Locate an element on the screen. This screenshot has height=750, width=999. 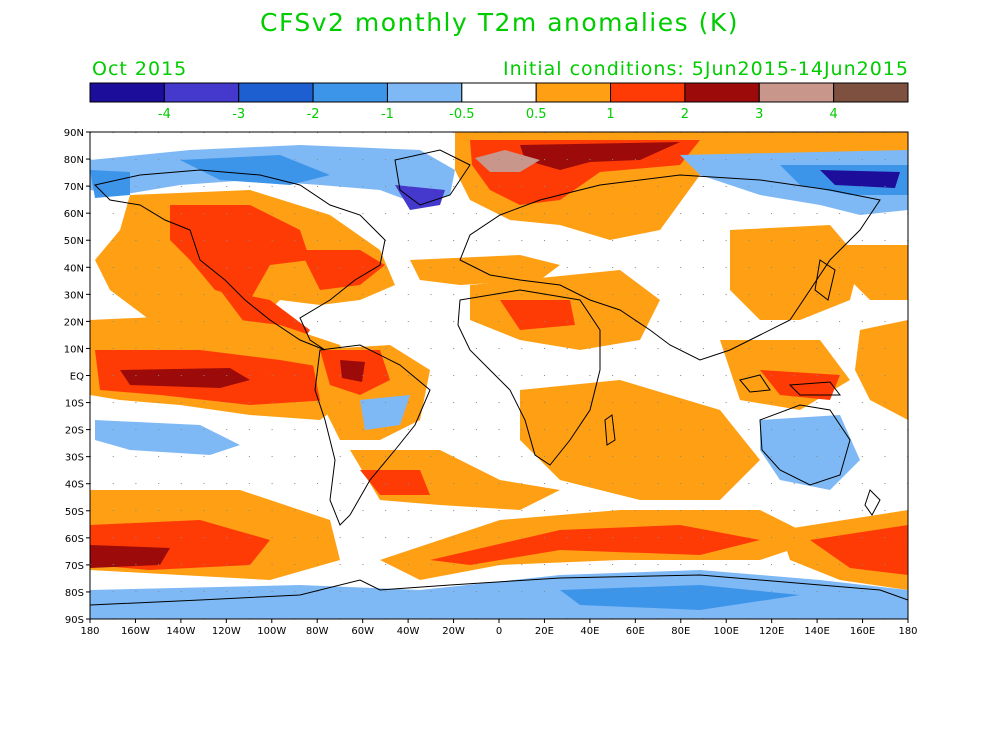
lon-label: 60W is located at coordinates (362, 631).